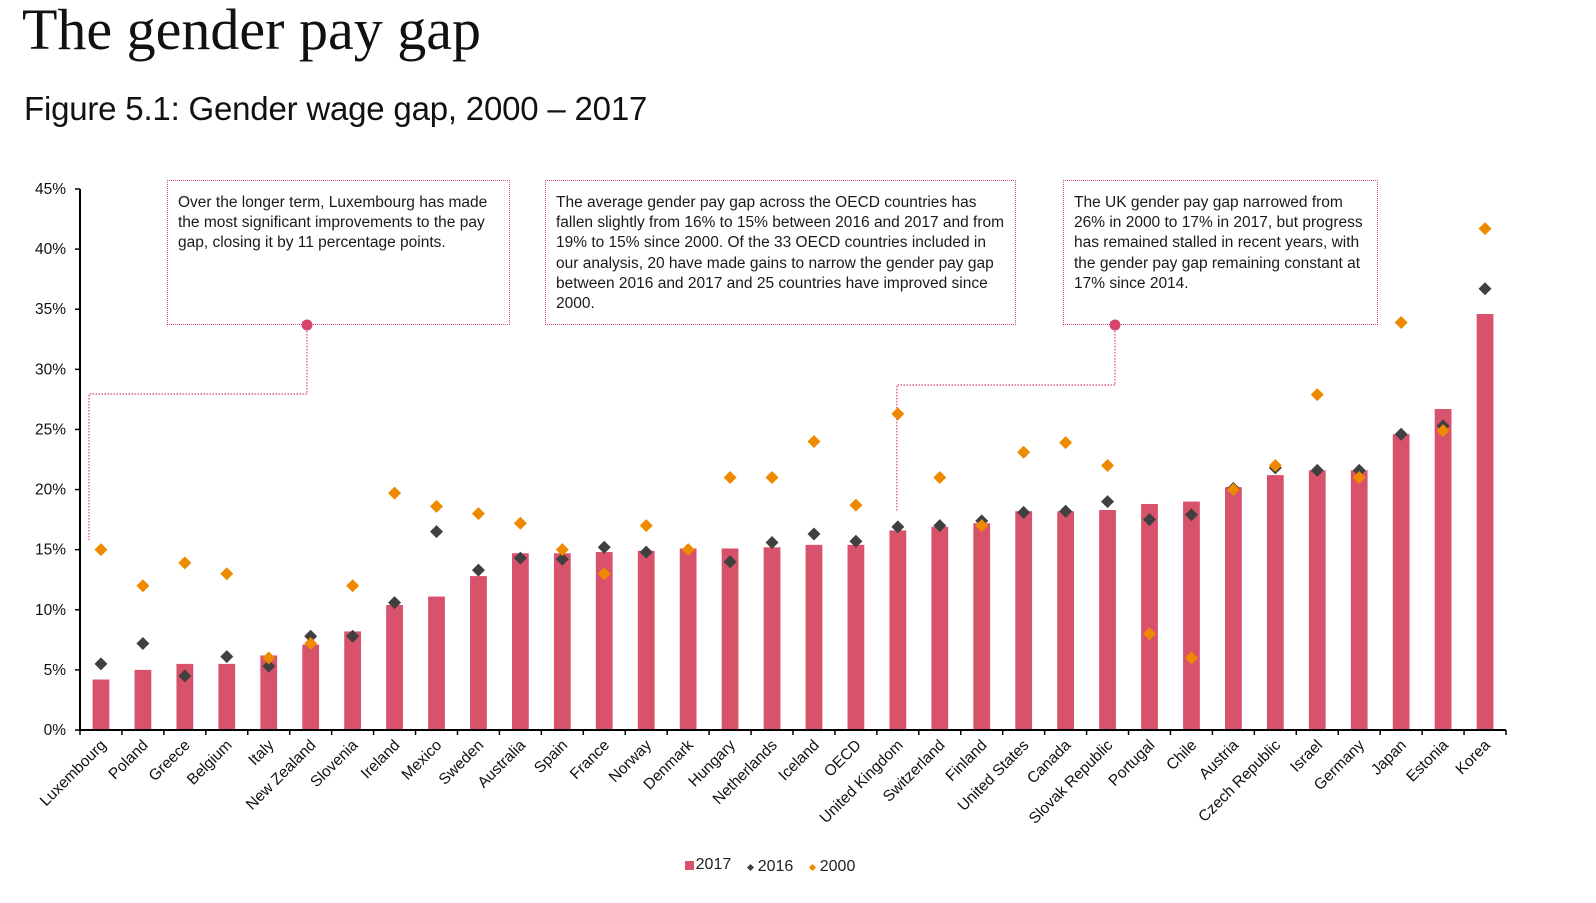  What do you see at coordinates (227, 696) in the screenshot?
I see `bar-2017-belgium` at bounding box center [227, 696].